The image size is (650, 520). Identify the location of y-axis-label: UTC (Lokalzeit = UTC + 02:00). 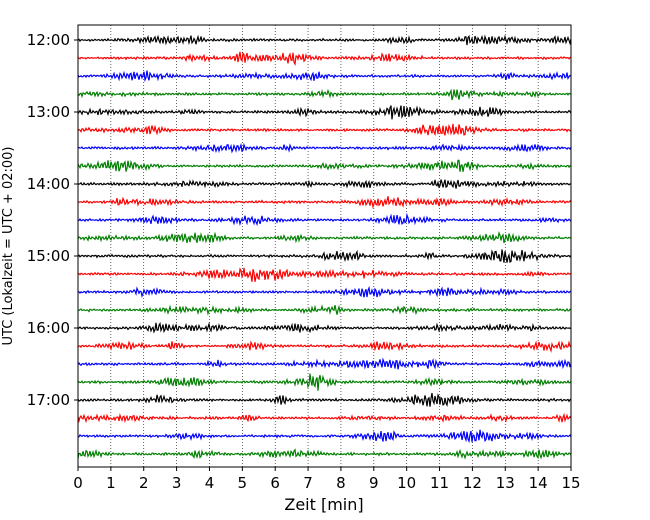
(8, 246).